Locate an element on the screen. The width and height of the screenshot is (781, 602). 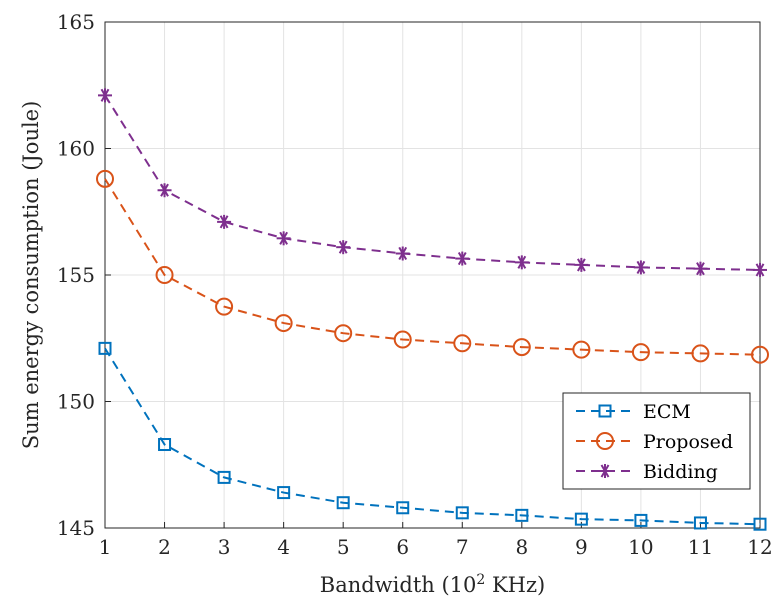
x-tick-label: 7 is located at coordinates (462, 547).